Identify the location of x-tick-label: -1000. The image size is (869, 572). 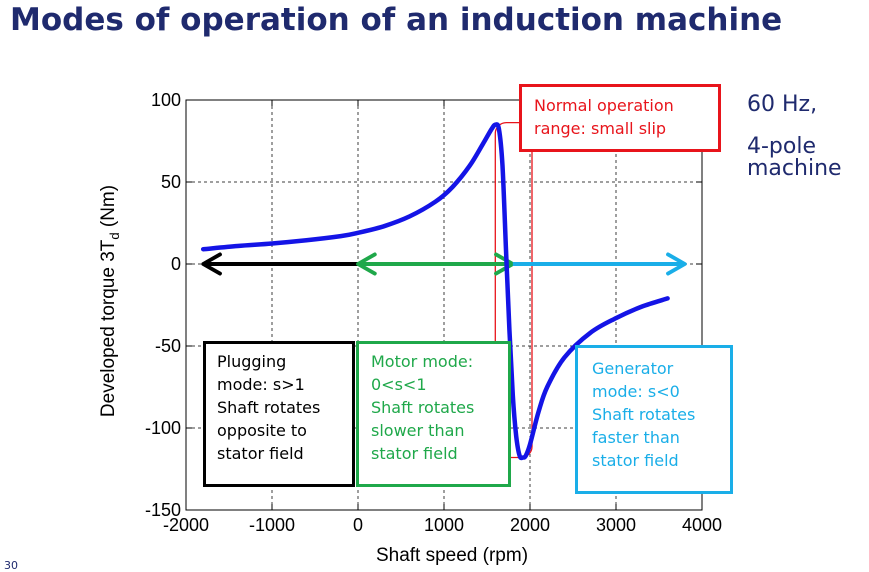
(272, 525).